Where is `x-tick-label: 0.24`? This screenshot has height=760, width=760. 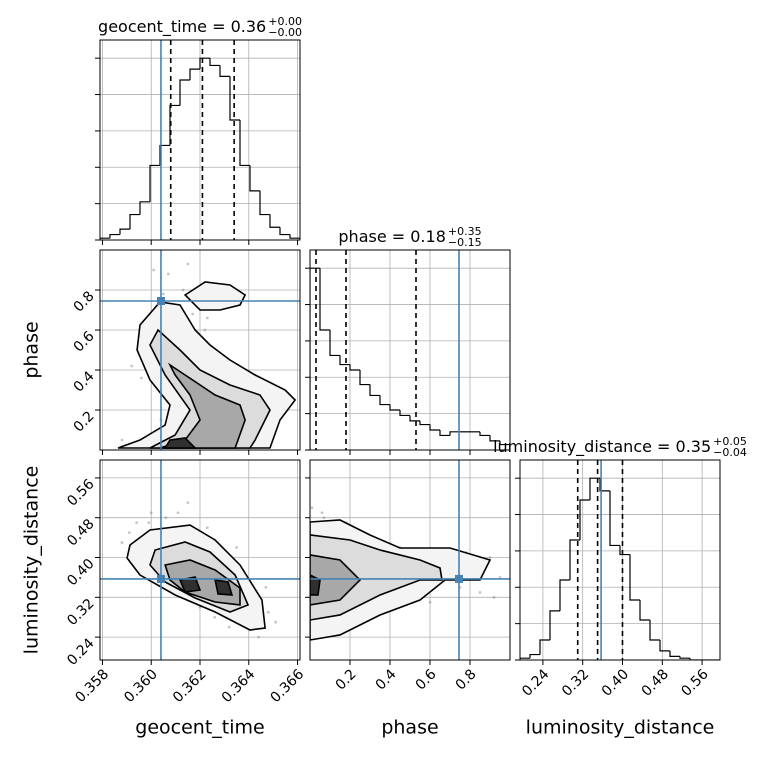 x-tick-label: 0.24 is located at coordinates (535, 682).